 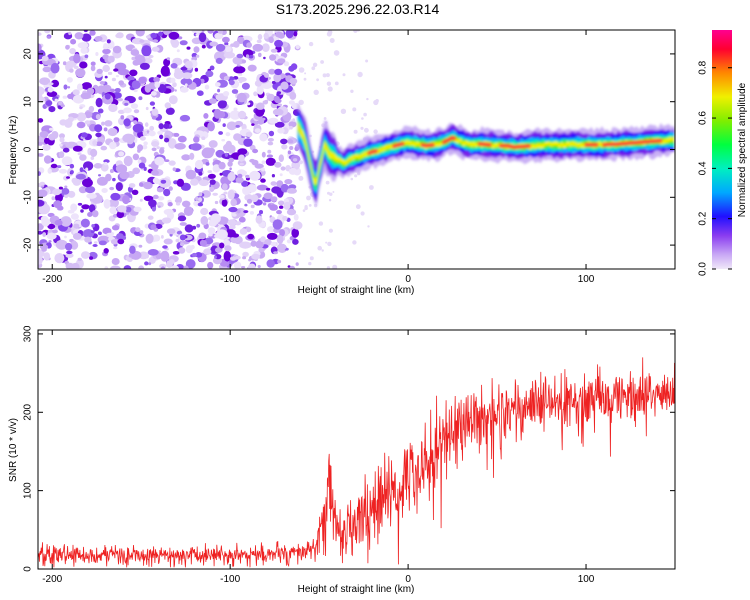 I want to click on y-tick-label: 20, so click(x=28, y=54).